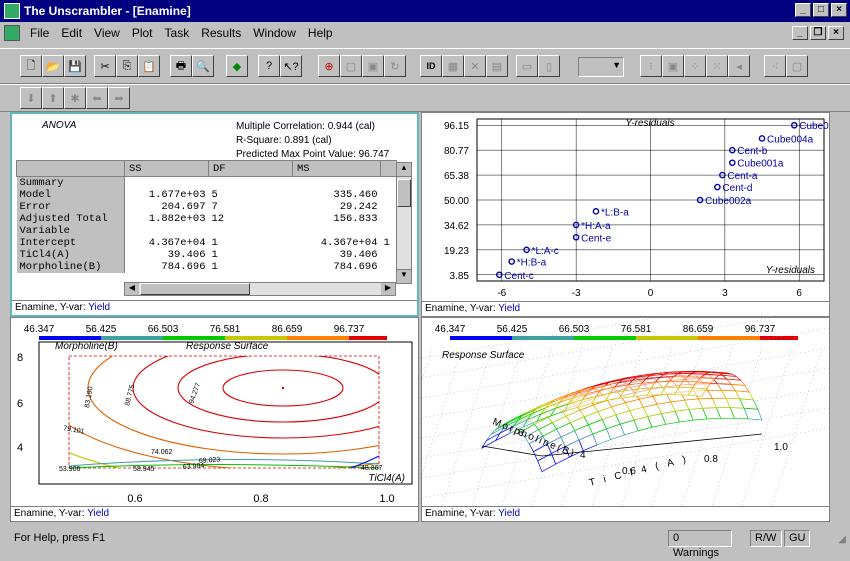 The width and height of the screenshot is (850, 561). Describe the element at coordinates (821, 10) in the screenshot. I see `maximize-button: □` at that location.